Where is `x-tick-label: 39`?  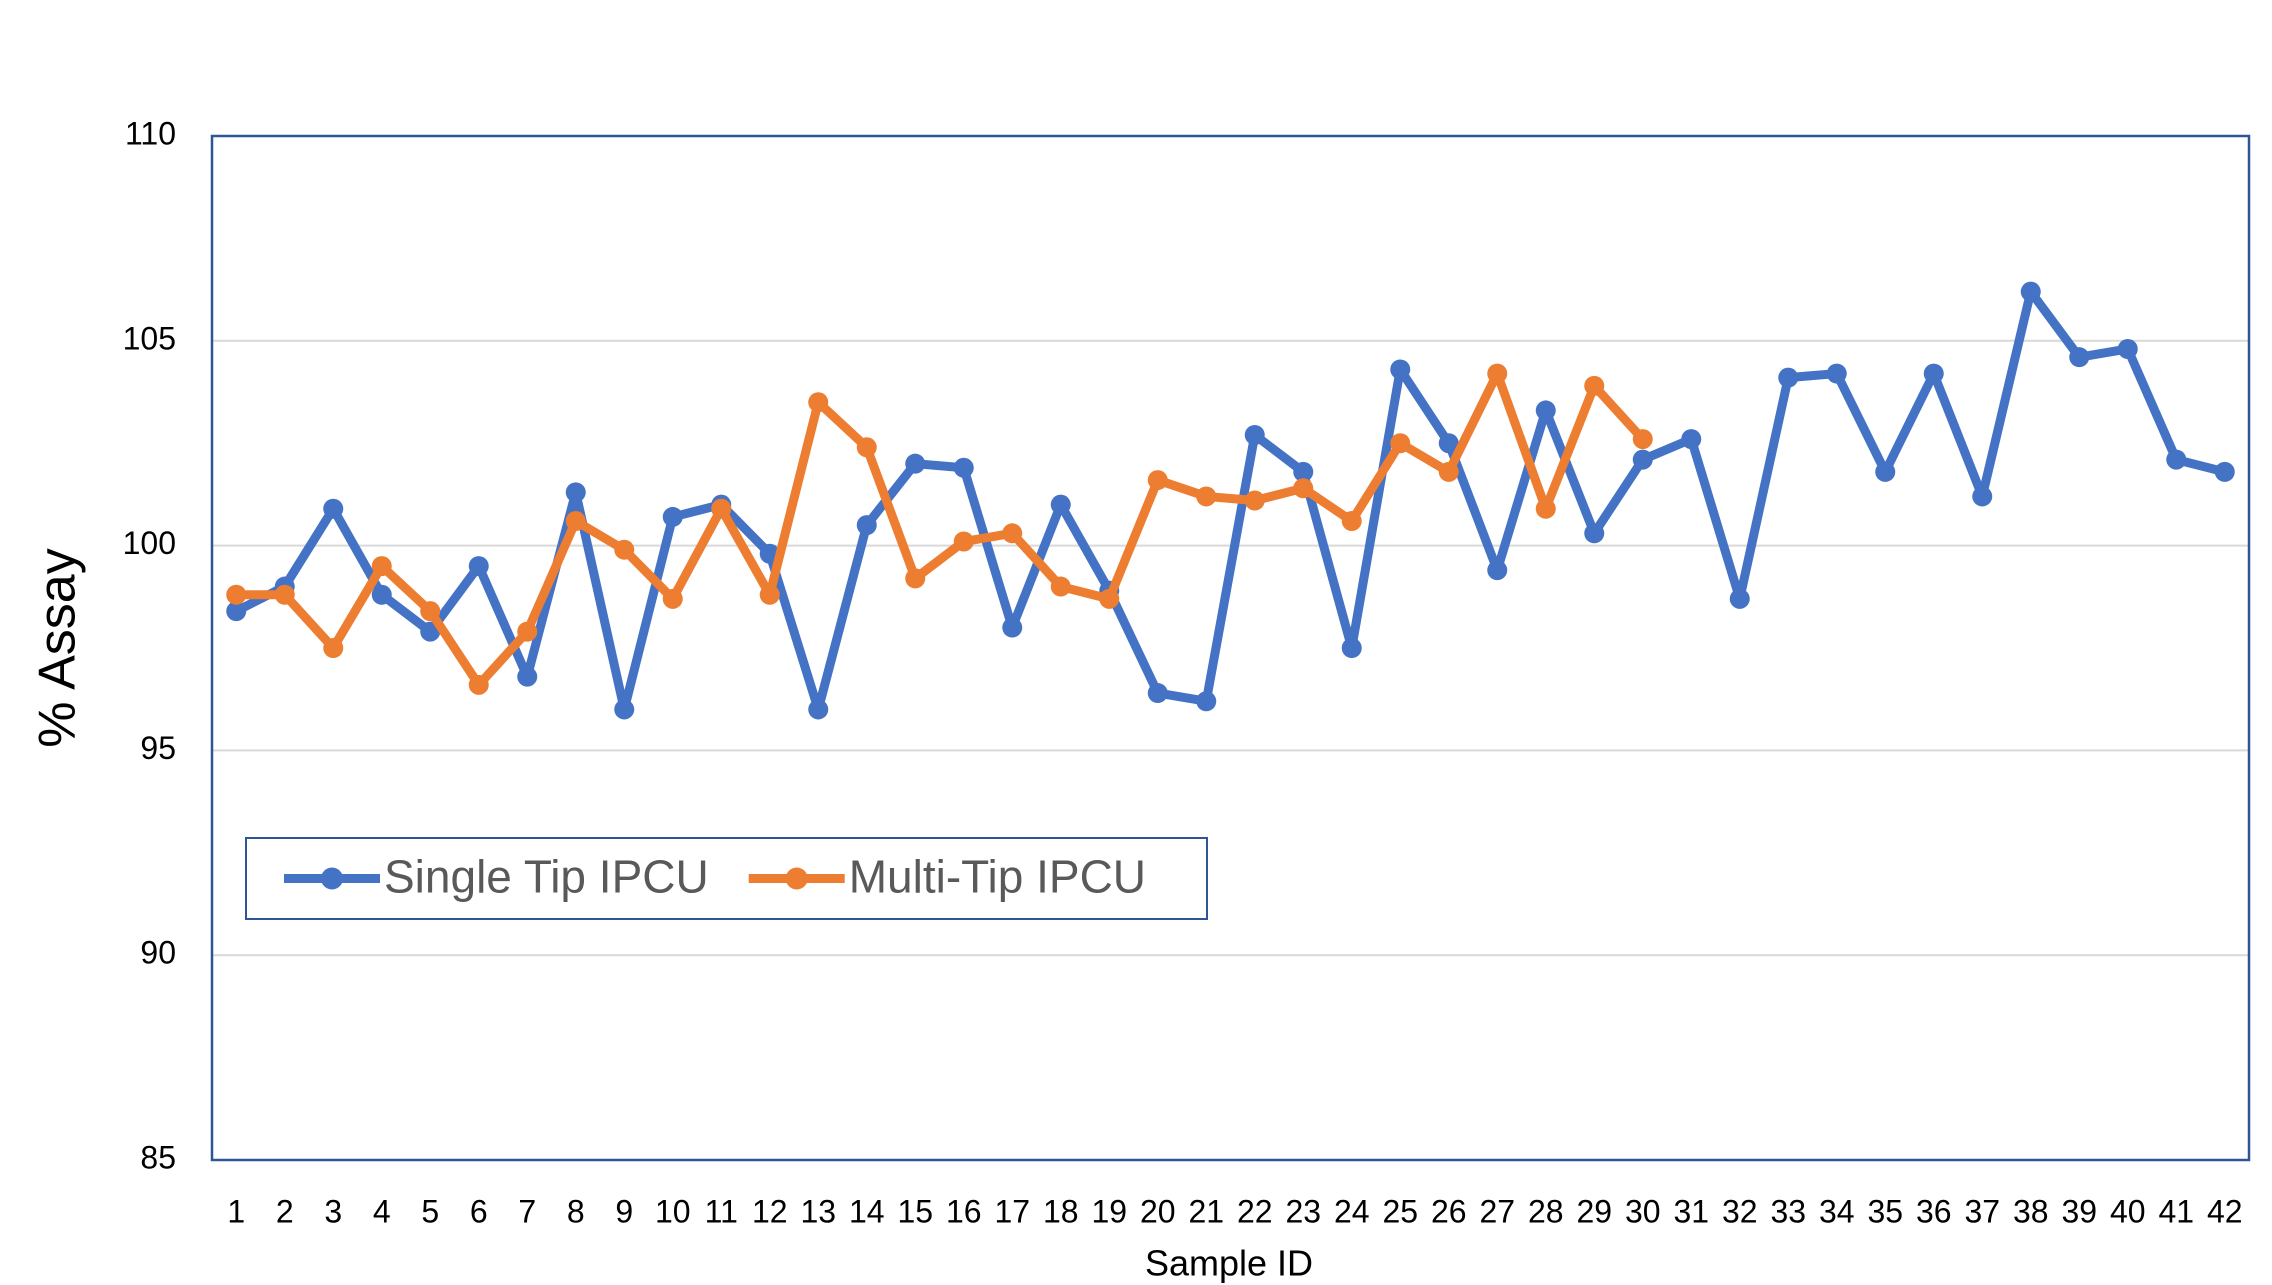 x-tick-label: 39 is located at coordinates (2079, 1211).